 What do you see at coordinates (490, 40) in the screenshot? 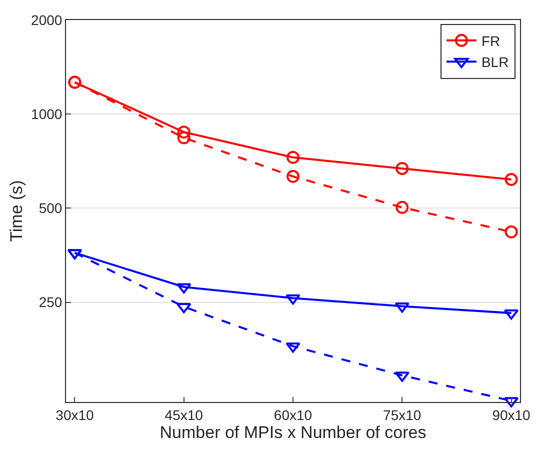
I see `legend-label: FR` at bounding box center [490, 40].